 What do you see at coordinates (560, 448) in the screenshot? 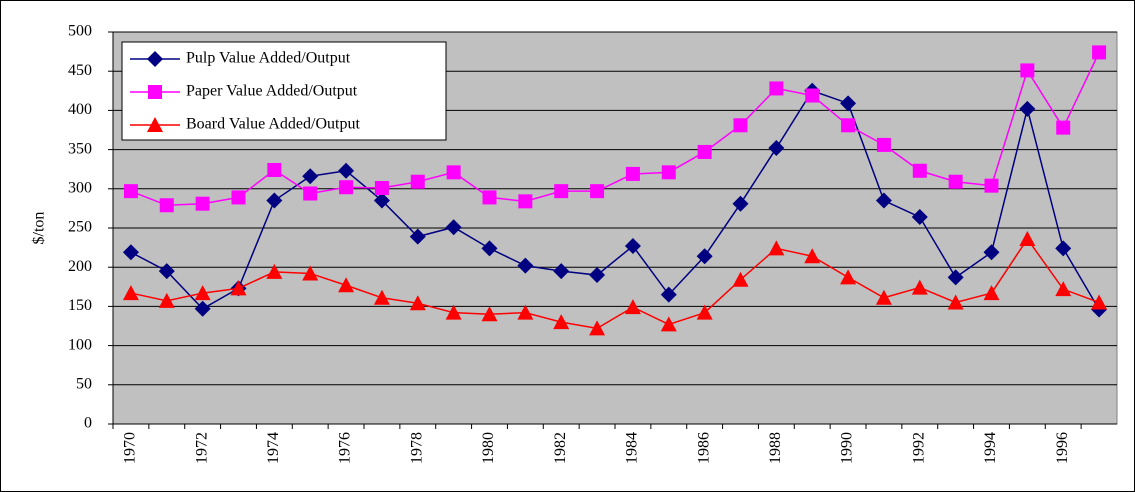
I see `x-tick-label: 1982` at bounding box center [560, 448].